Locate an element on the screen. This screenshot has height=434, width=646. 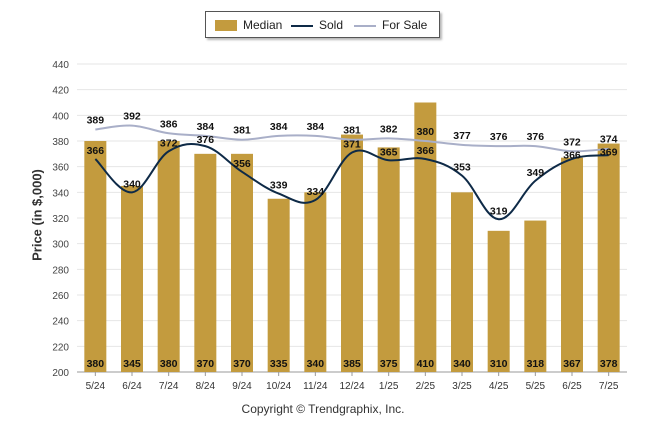
median-data-label: 318 is located at coordinates (536, 364).